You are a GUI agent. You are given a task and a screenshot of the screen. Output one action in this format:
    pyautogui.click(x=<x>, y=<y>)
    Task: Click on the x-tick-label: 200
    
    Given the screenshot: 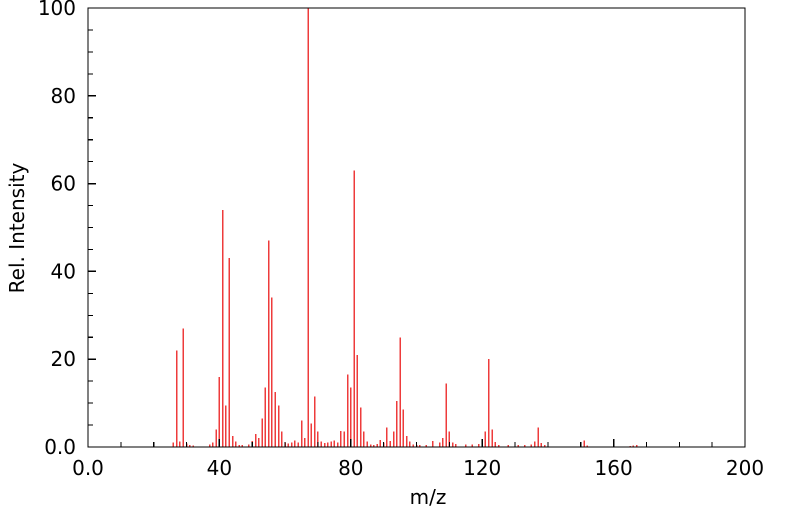 What is the action you would take?
    pyautogui.click(x=745, y=468)
    